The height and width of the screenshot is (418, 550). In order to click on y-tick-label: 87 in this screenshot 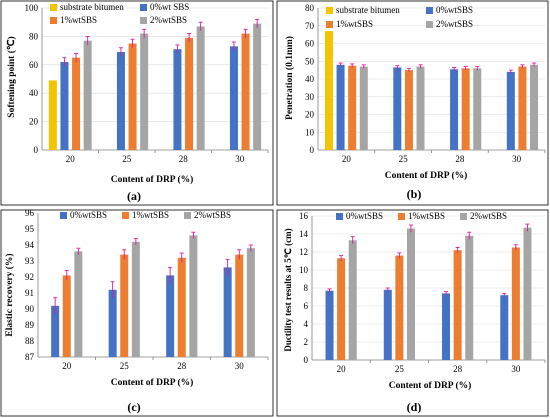, I will do `click(30, 357)`.